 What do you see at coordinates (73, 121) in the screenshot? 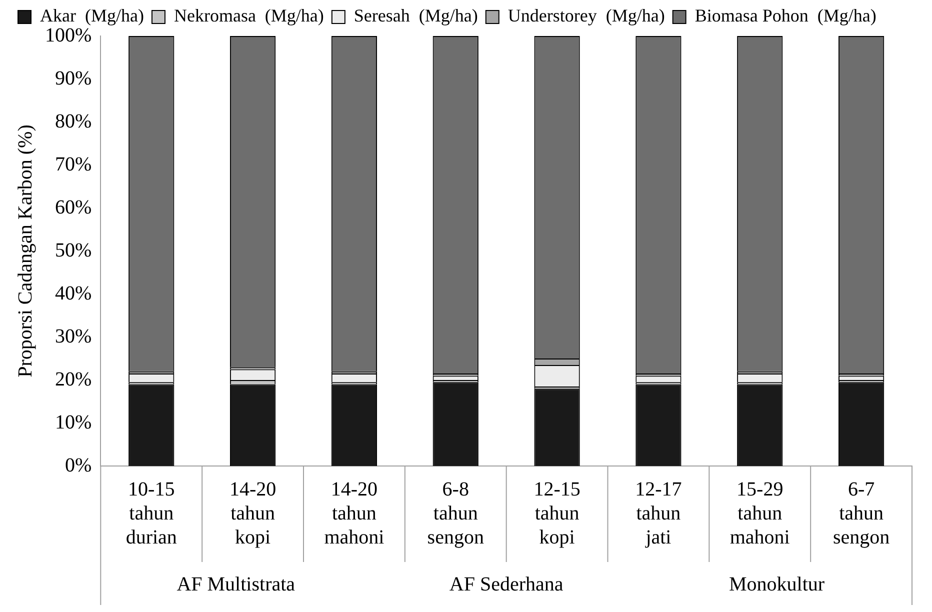
I see `y-tick-label: 80%` at bounding box center [73, 121].